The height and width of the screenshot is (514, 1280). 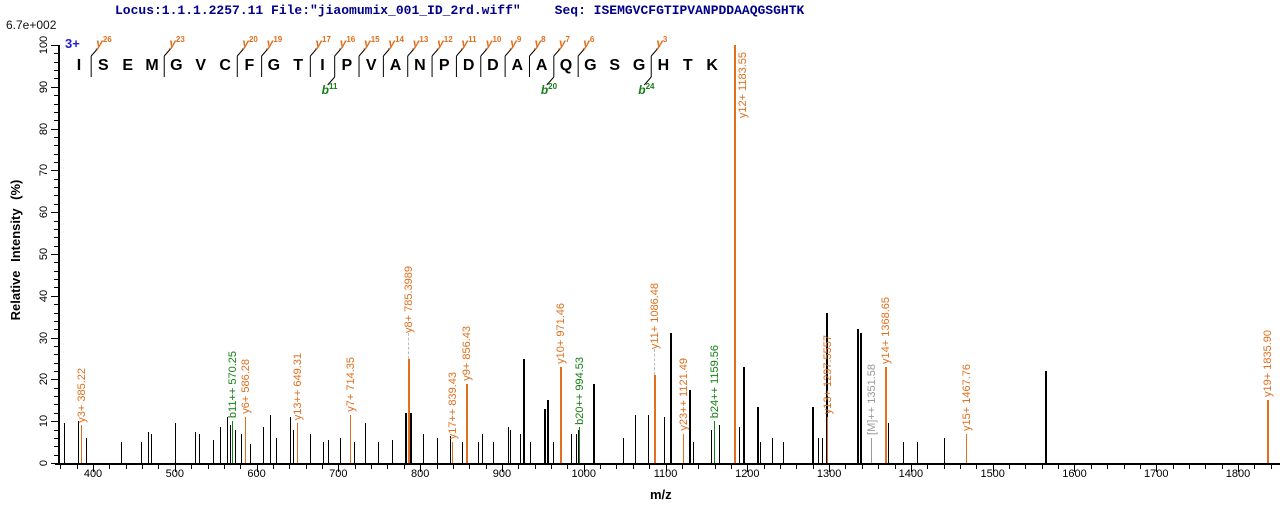 I want to click on peak-label: y8+ 785.3989, so click(x=409, y=299).